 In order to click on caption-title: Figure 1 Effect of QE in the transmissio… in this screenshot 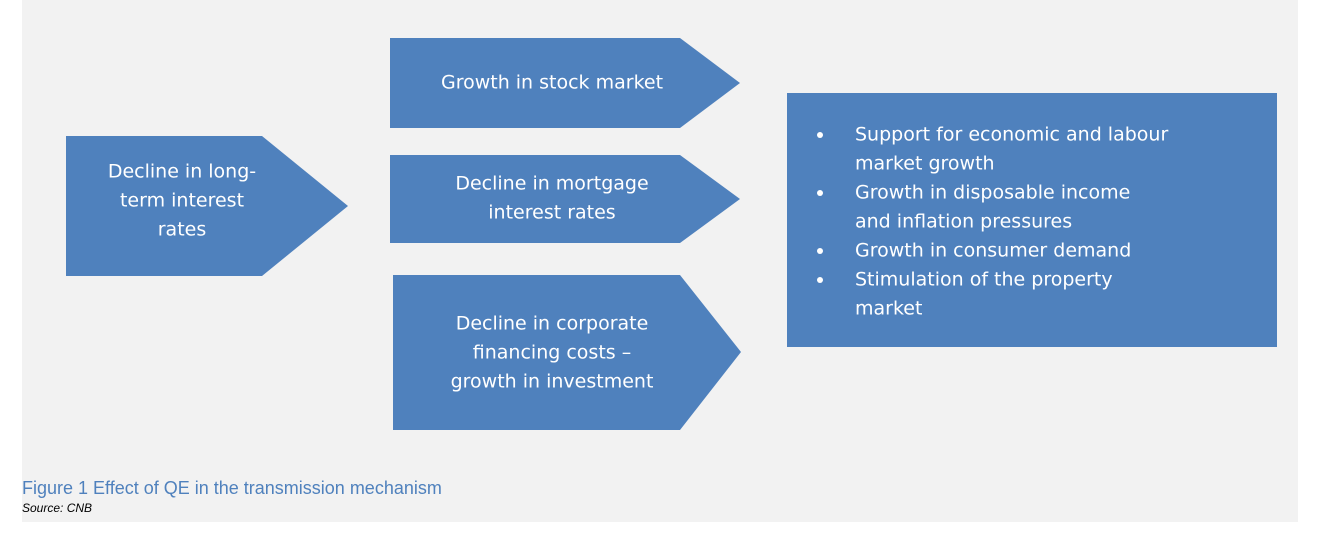, I will do `click(232, 488)`.